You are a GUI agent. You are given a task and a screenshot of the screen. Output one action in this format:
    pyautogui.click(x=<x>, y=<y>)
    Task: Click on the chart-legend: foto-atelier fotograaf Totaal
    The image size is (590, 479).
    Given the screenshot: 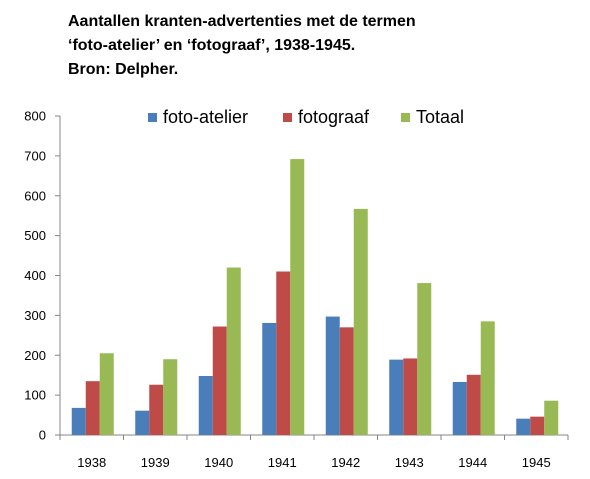 What is the action you would take?
    pyautogui.click(x=306, y=117)
    